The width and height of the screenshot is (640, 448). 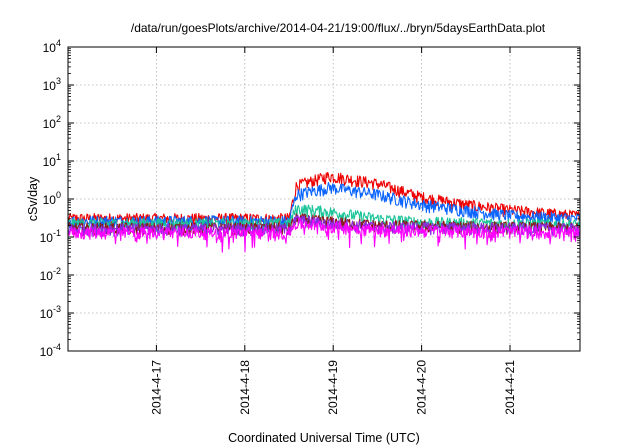 What do you see at coordinates (52, 160) in the screenshot?
I see `y-tick-label: 10¹` at bounding box center [52, 160].